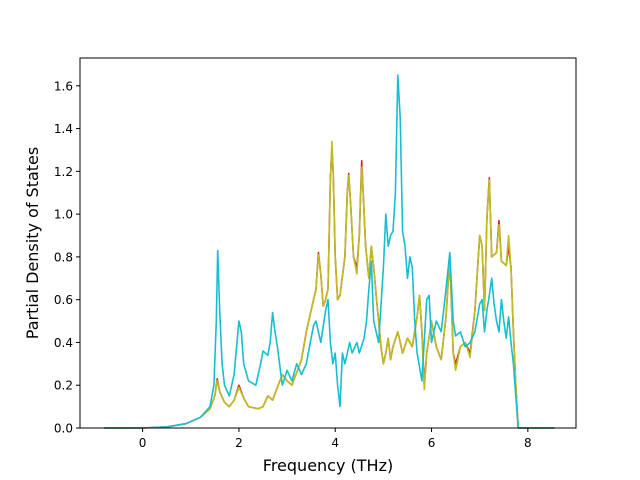 Image resolution: width=640 pixels, height=480 pixels. I want to click on y-tick-label: 0.4, so click(63, 343).